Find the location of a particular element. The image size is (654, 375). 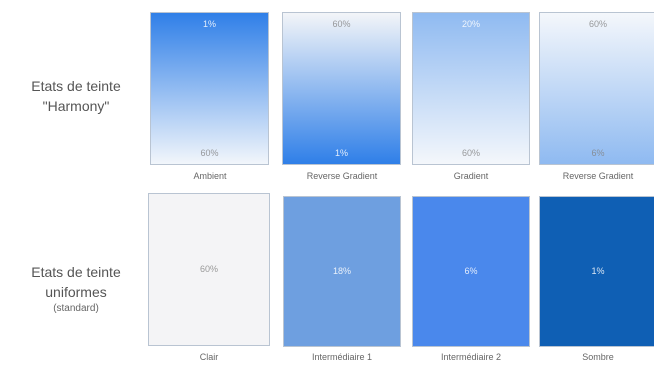

uniform-swatch: 6% is located at coordinates (471, 271).